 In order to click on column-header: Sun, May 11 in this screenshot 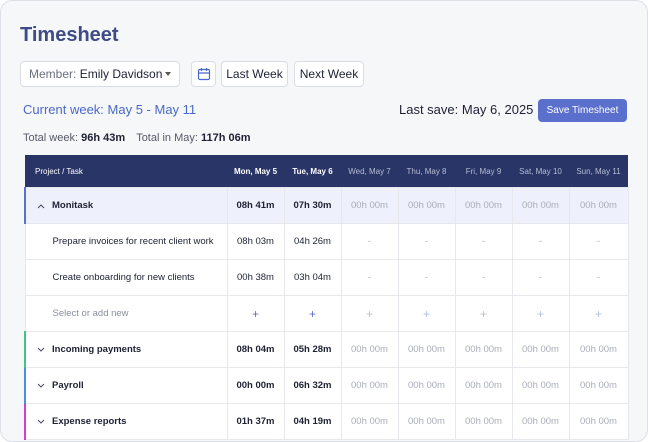, I will do `click(598, 171)`.